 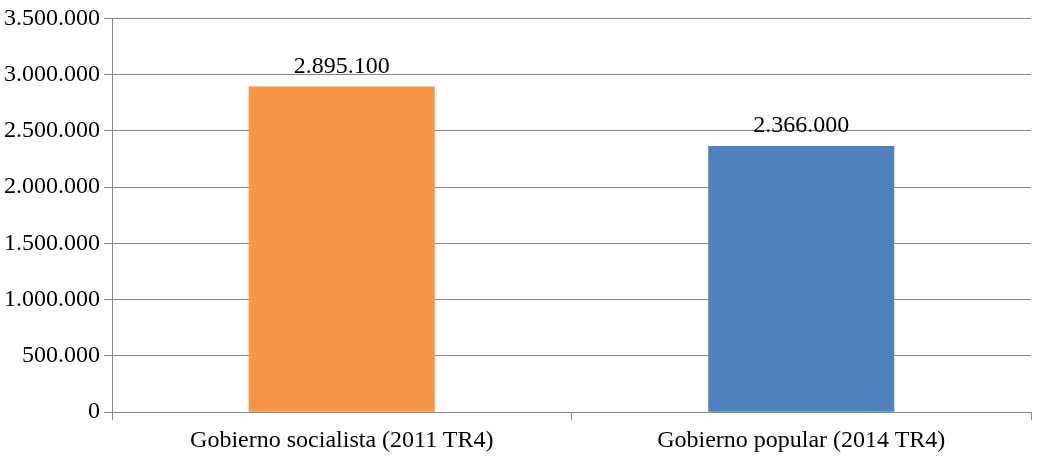 I want to click on y-tick-label: 3.500.000, so click(x=52, y=16).